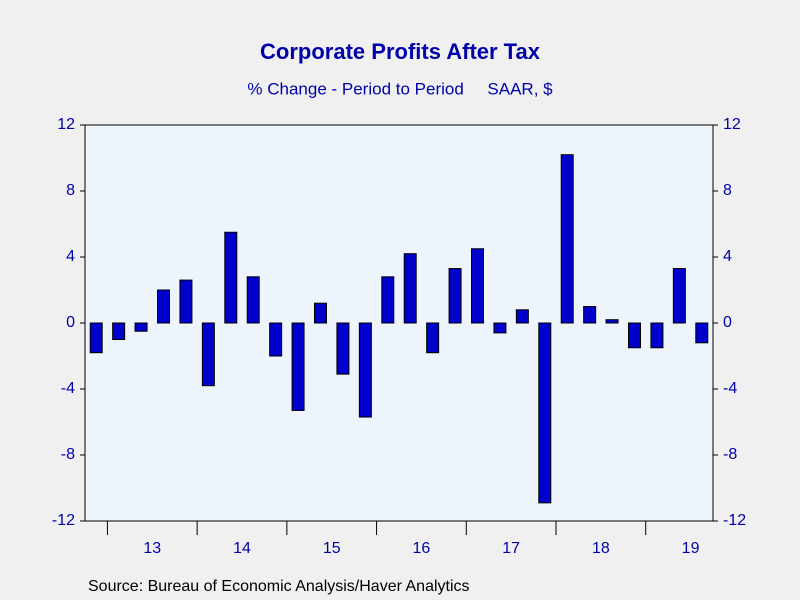  I want to click on x-tick-label: 14, so click(242, 548).